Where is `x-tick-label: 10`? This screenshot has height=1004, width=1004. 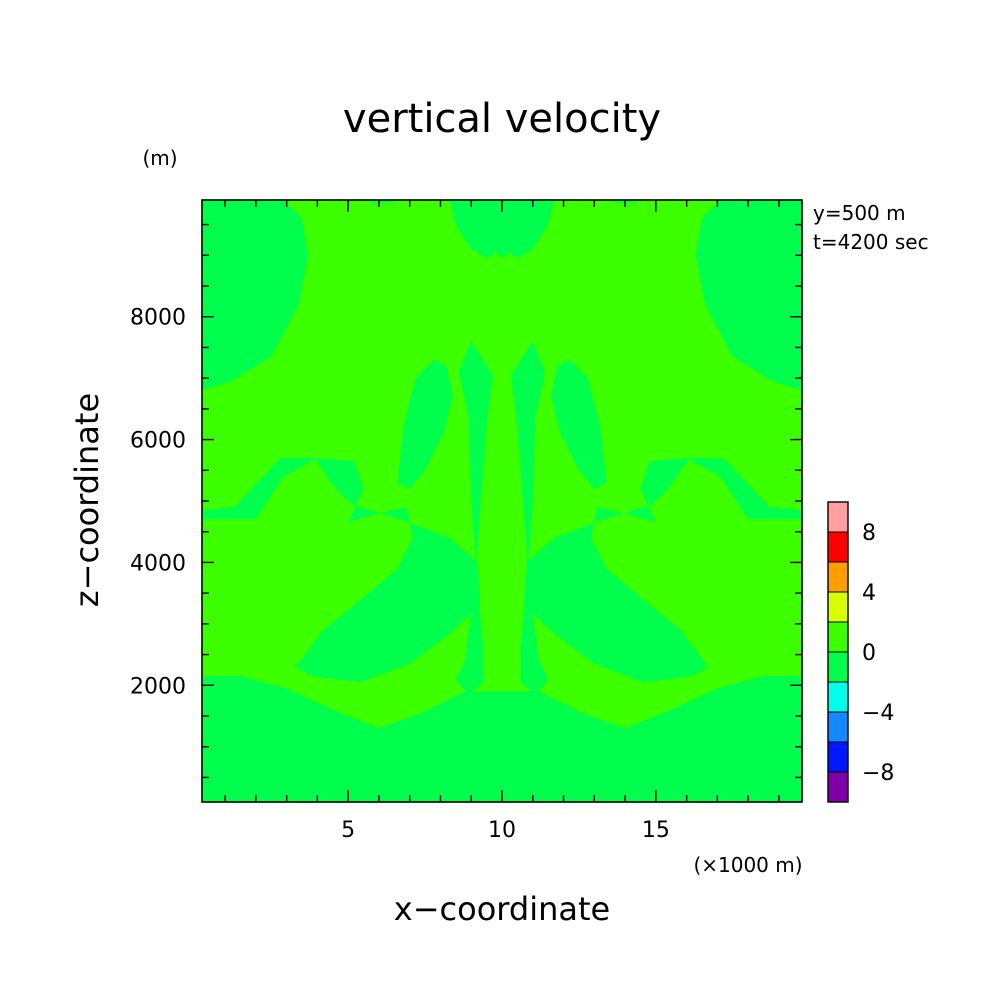
x-tick-label: 10 is located at coordinates (502, 830).